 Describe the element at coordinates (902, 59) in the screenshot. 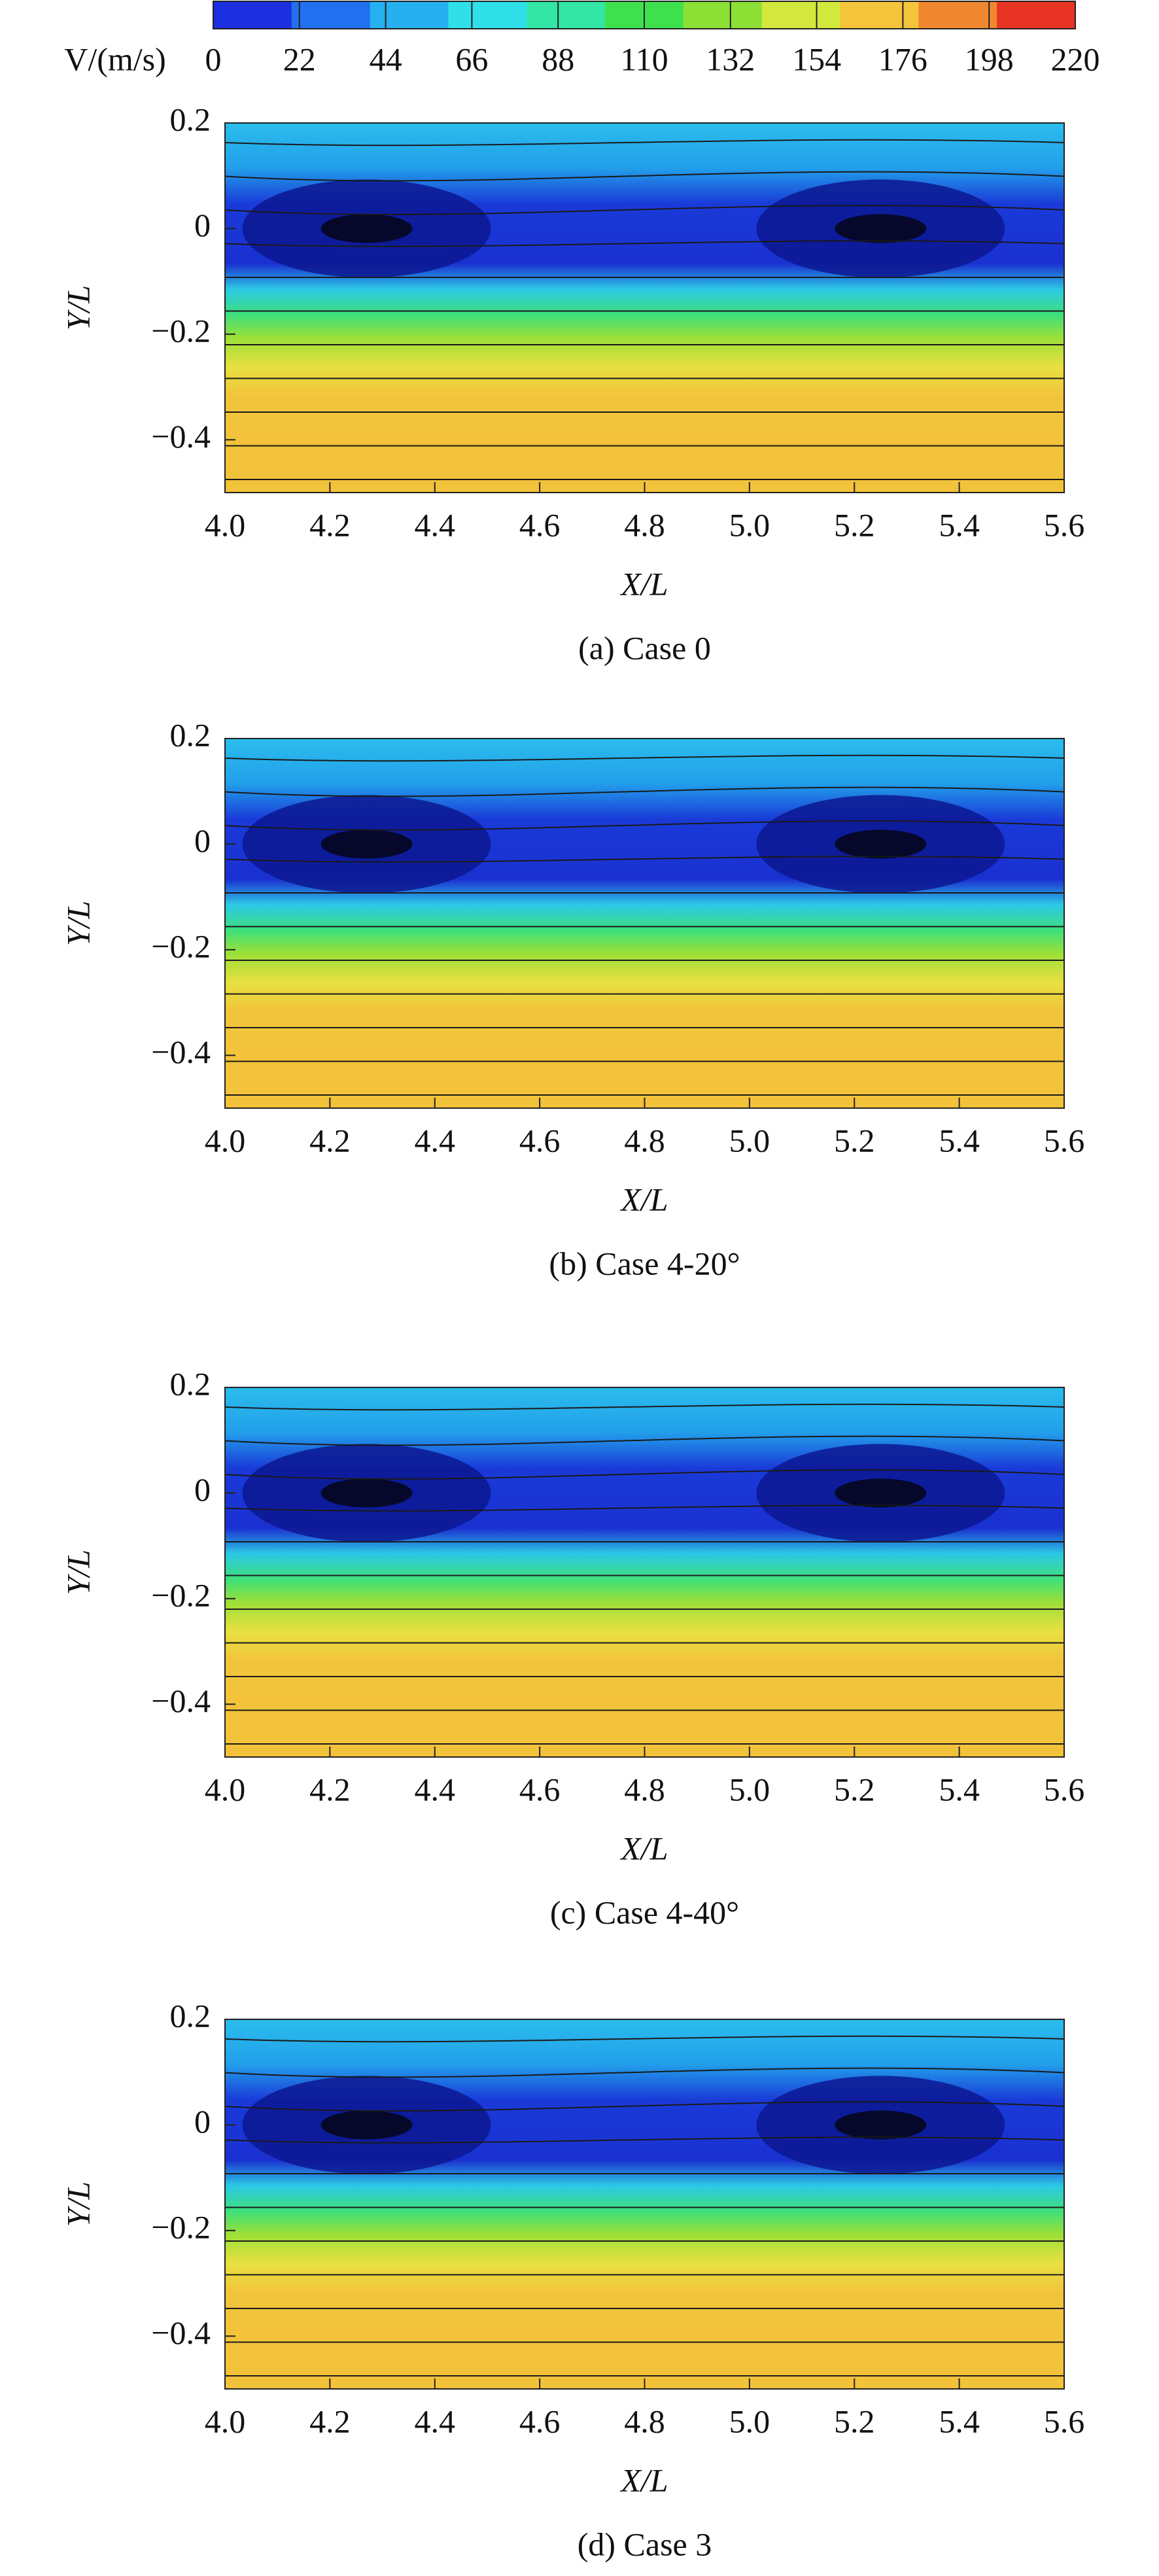

I see `colorbar-tick-label: 176` at that location.